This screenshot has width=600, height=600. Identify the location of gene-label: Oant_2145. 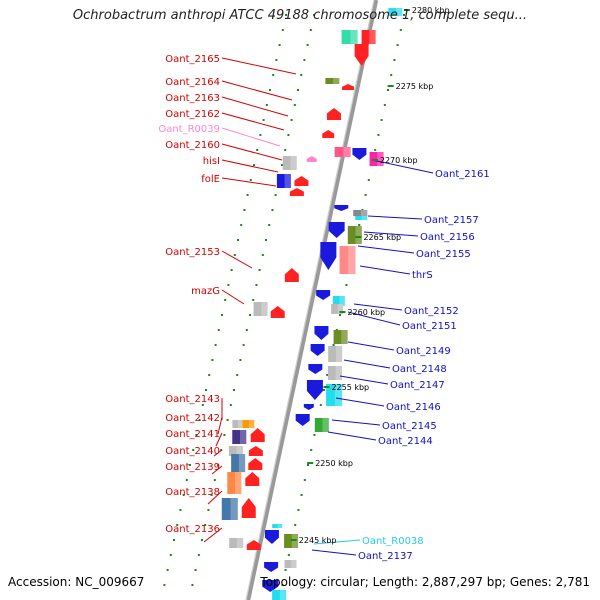
(409, 426).